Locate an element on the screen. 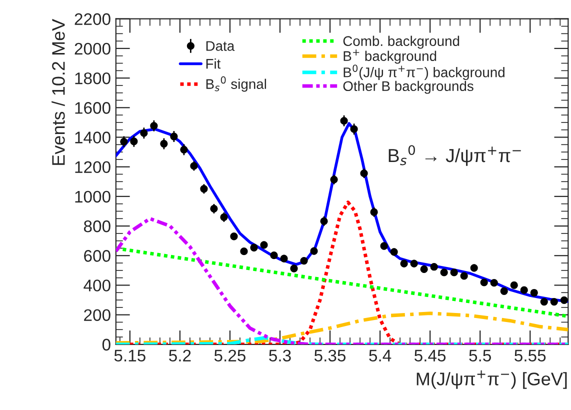 The width and height of the screenshot is (571, 410). y-tick-label: 600 is located at coordinates (97, 256).